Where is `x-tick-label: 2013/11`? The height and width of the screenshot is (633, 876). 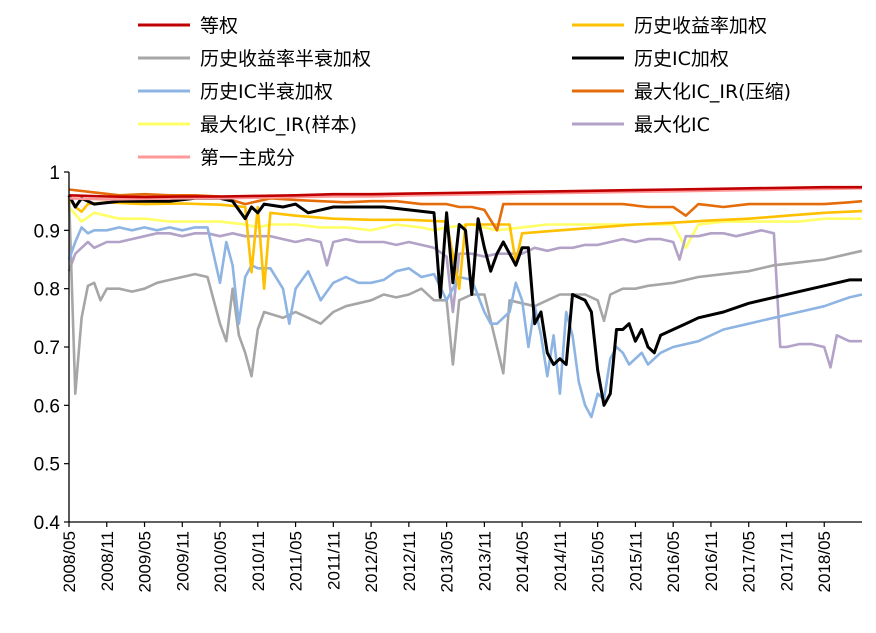
x-tick-label: 2013/11 is located at coordinates (484, 561).